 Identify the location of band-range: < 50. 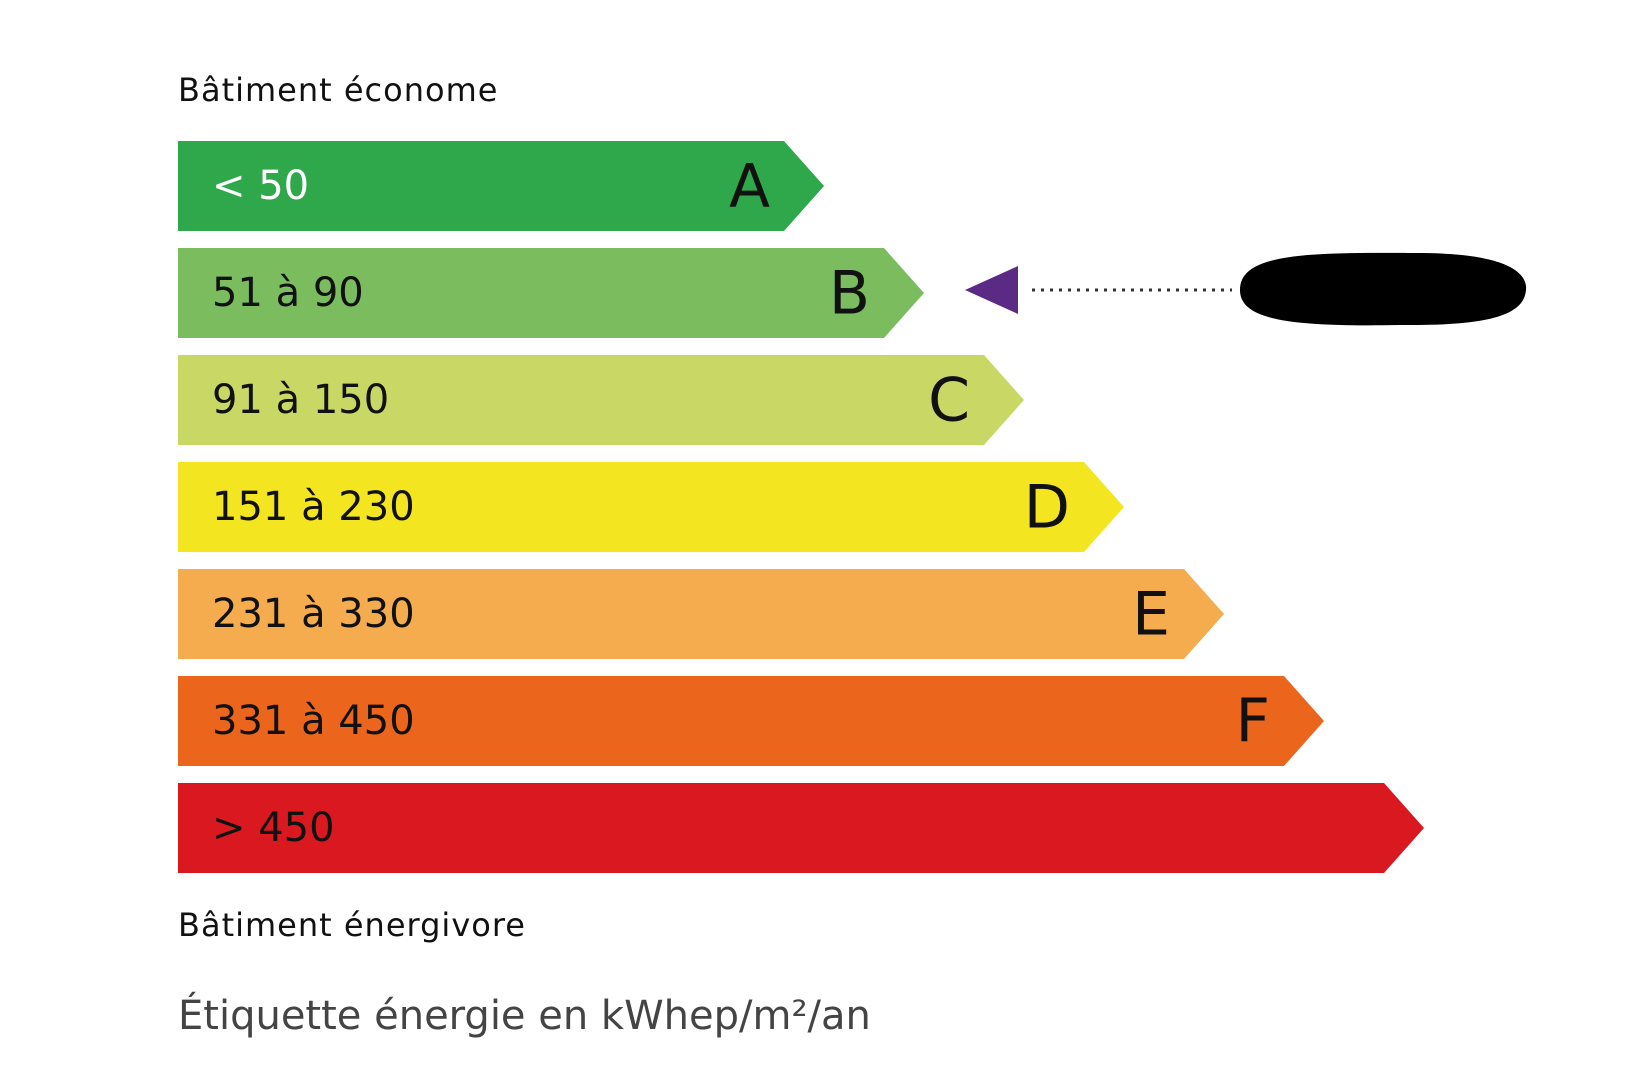
(260, 186).